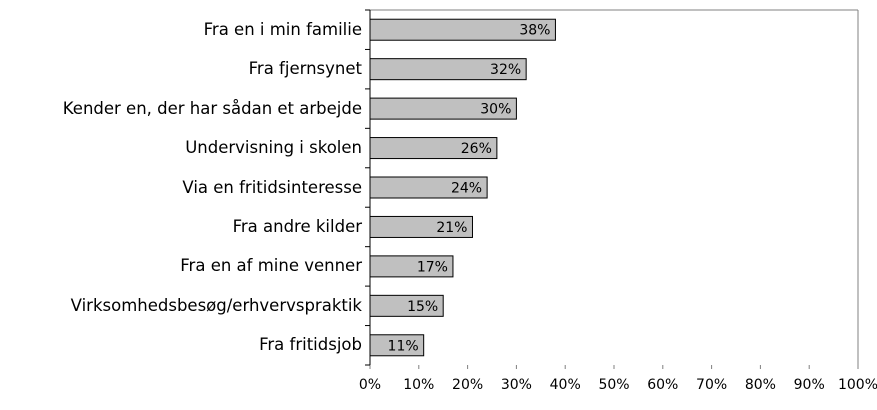 The width and height of the screenshot is (877, 410). What do you see at coordinates (310, 345) in the screenshot?
I see `y-tick-label: Fra fritidsjob` at bounding box center [310, 345].